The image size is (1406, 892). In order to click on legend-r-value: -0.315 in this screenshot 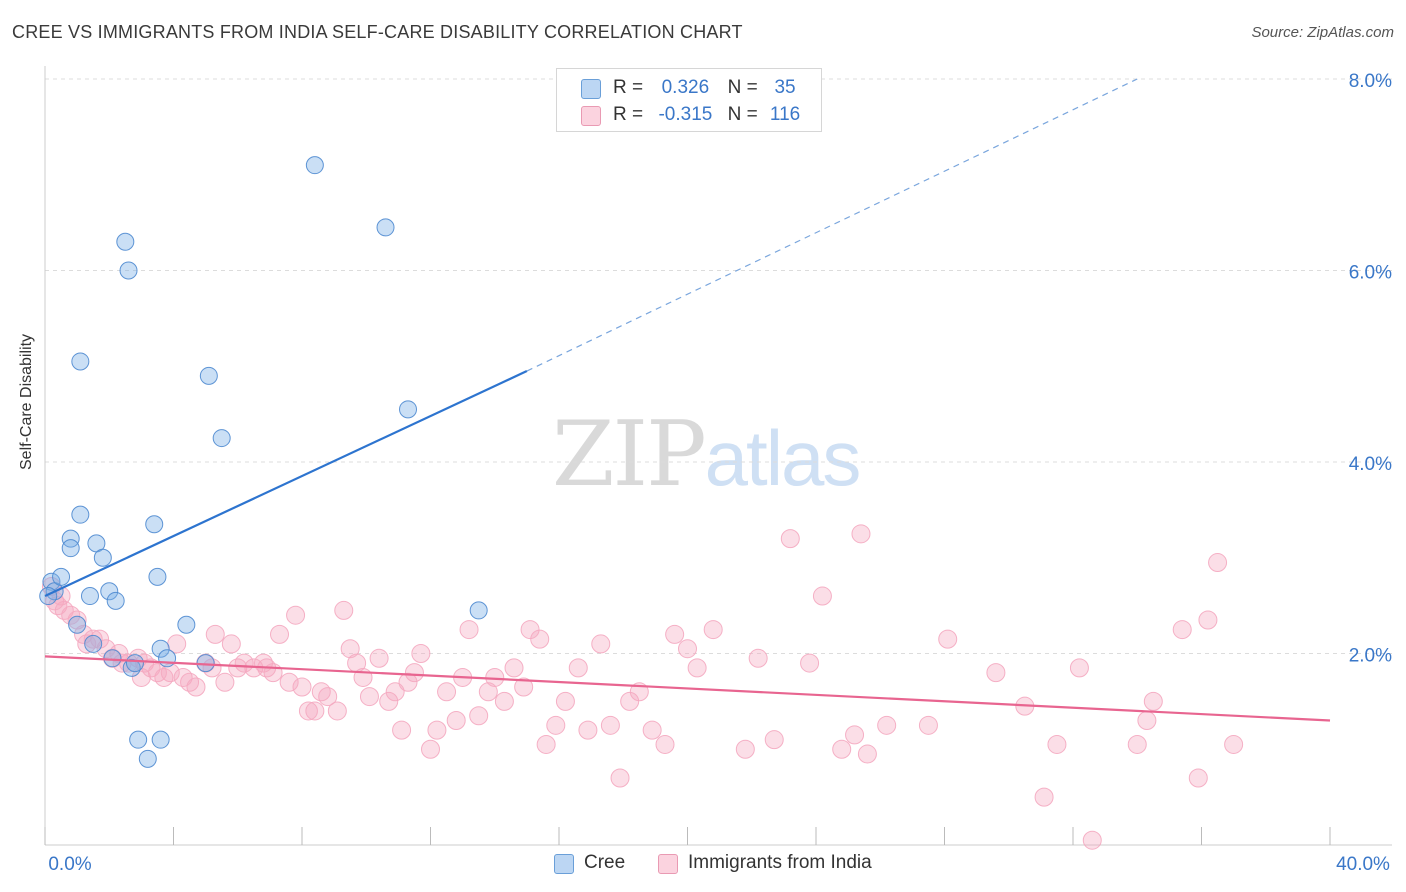, I will do `click(685, 114)`.